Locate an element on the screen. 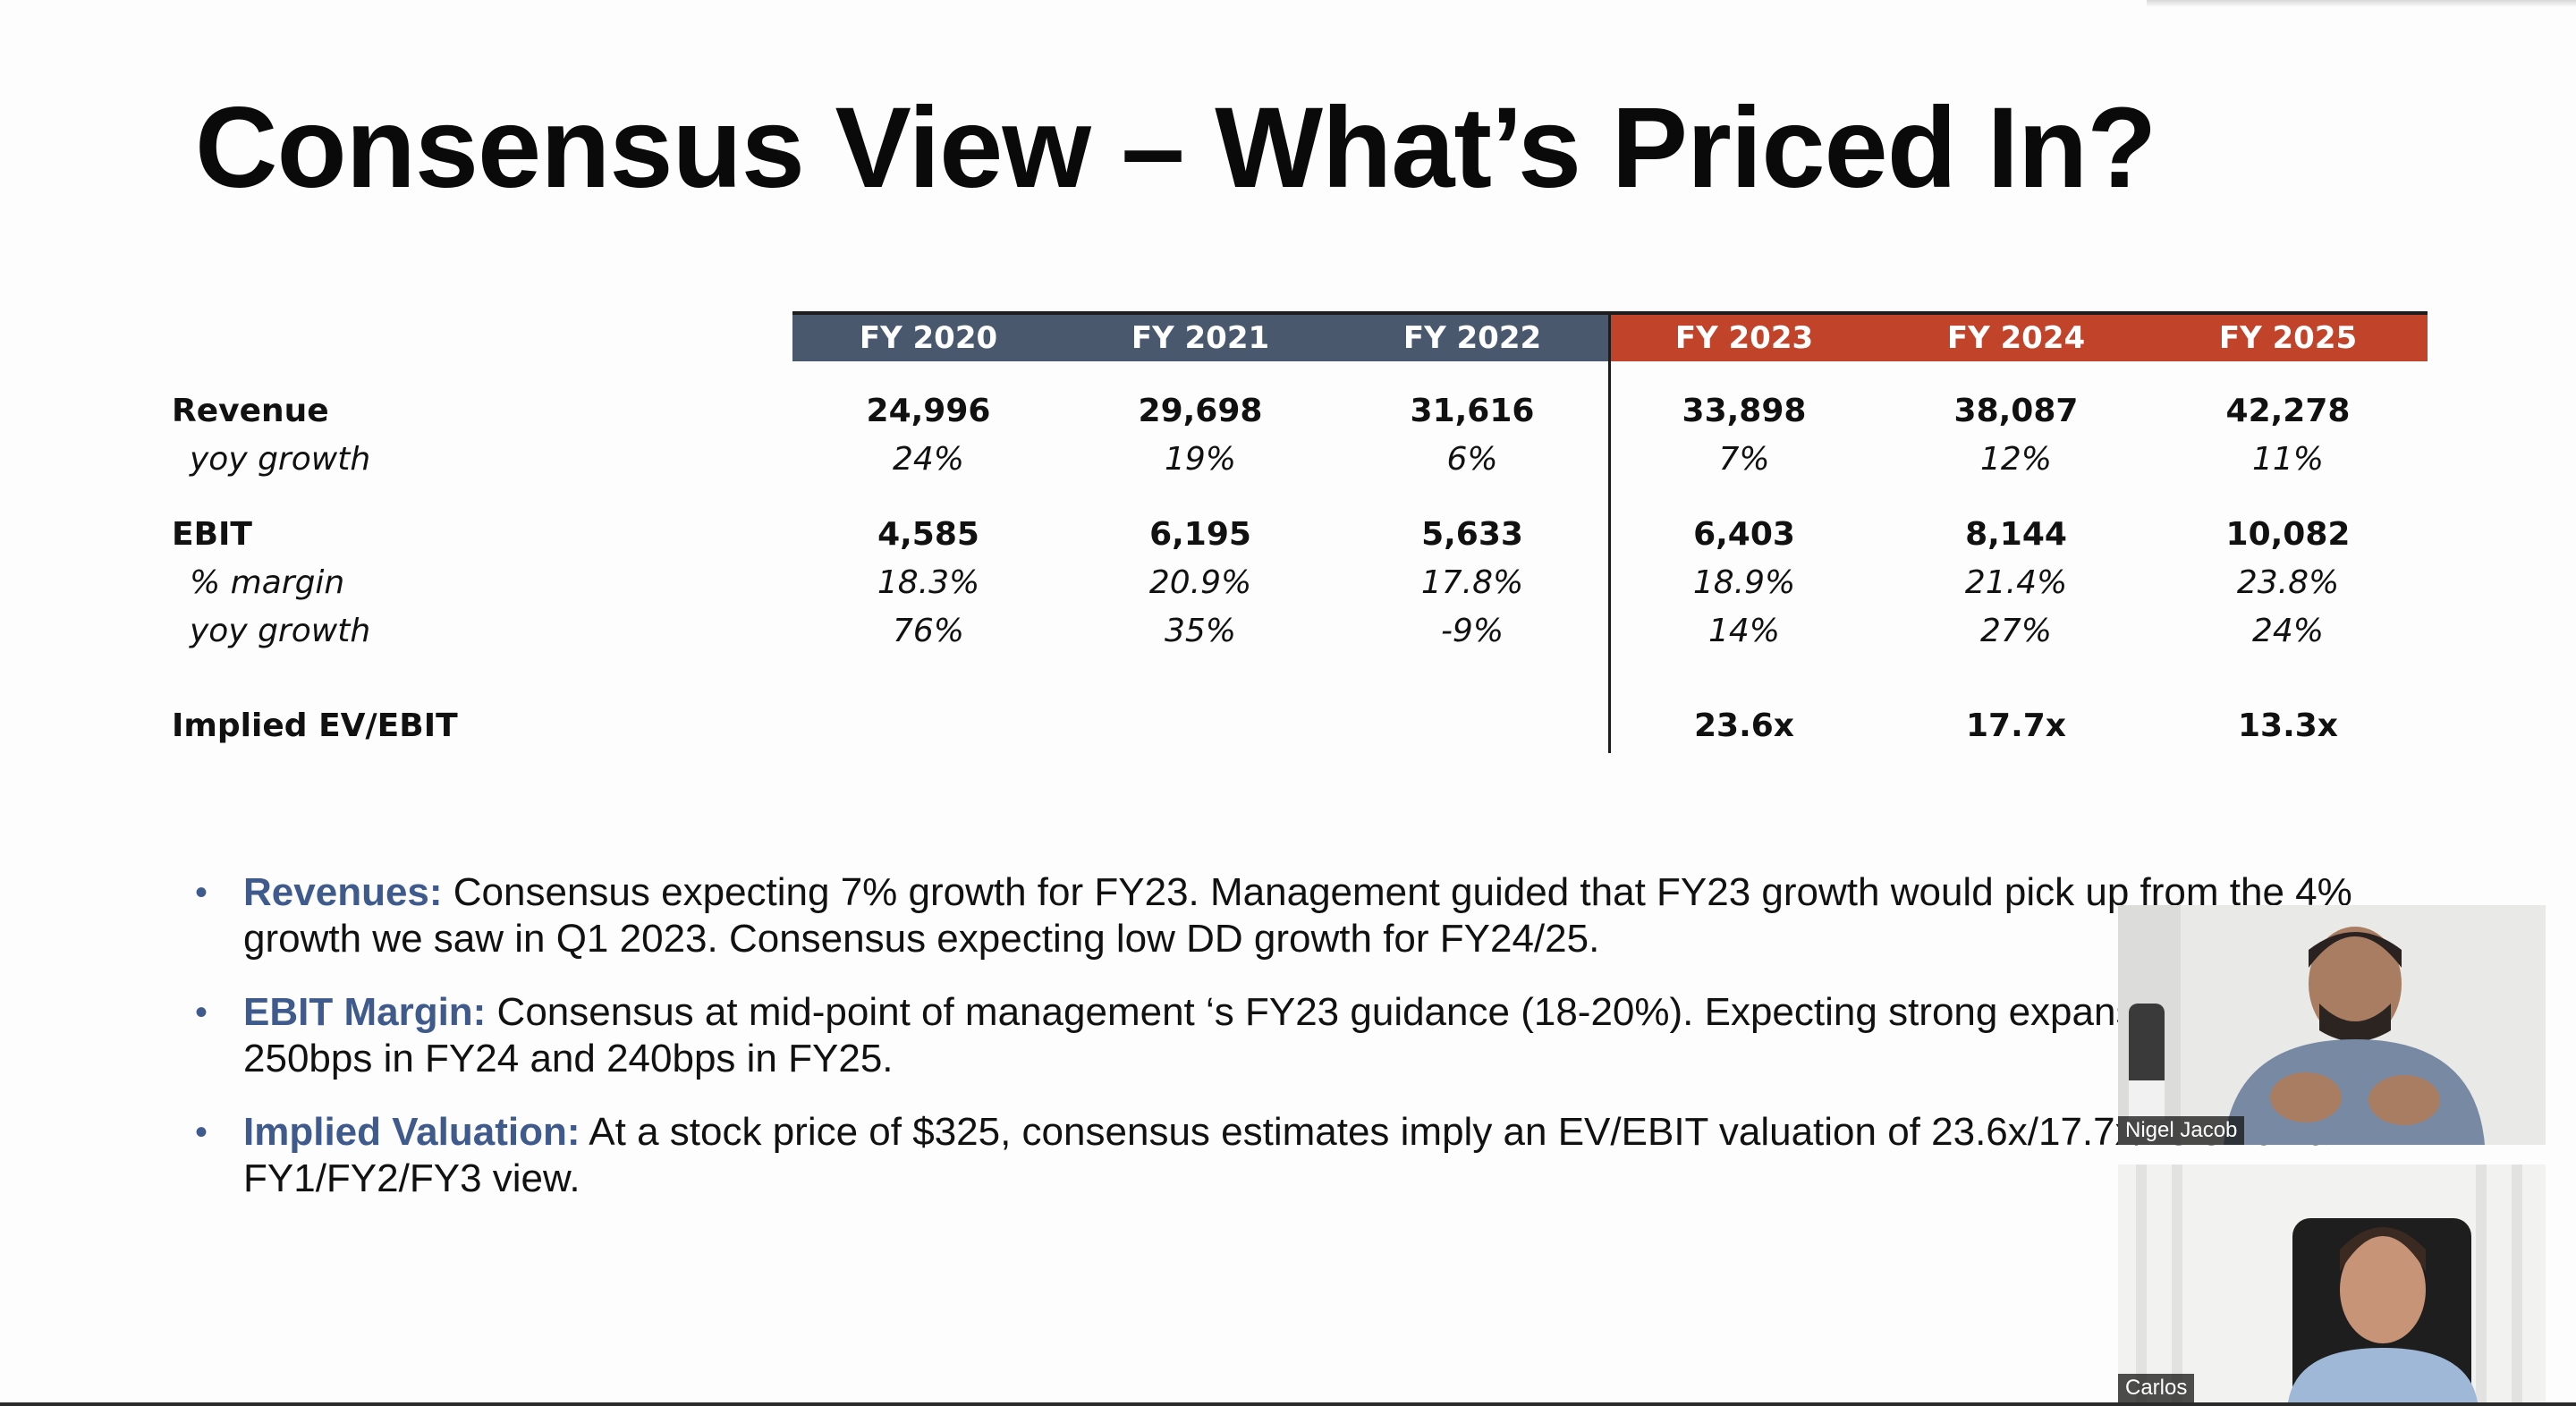 This screenshot has width=2576, height=1406. table-cell: 14% is located at coordinates (1743, 631).